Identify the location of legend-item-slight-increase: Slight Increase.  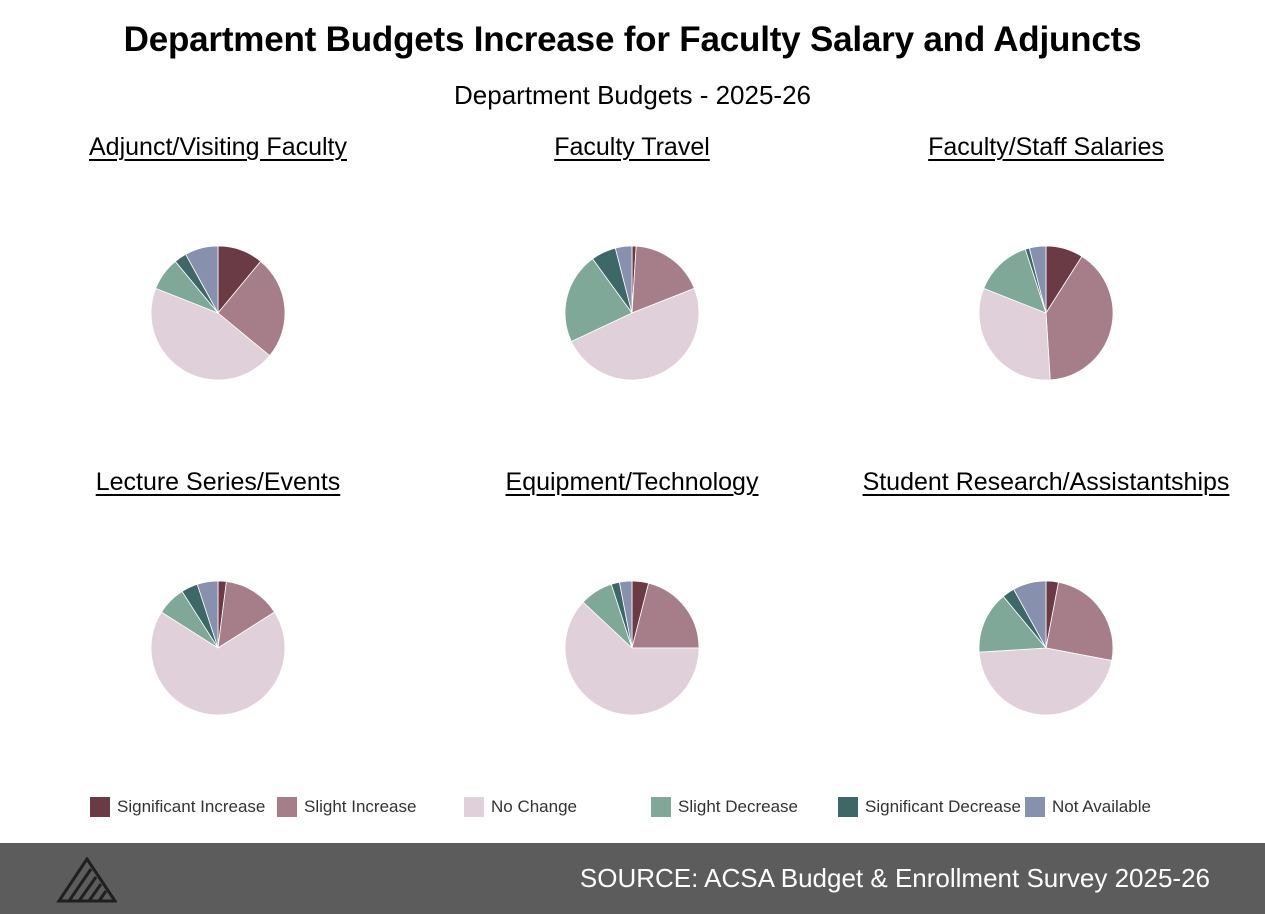
(346, 807).